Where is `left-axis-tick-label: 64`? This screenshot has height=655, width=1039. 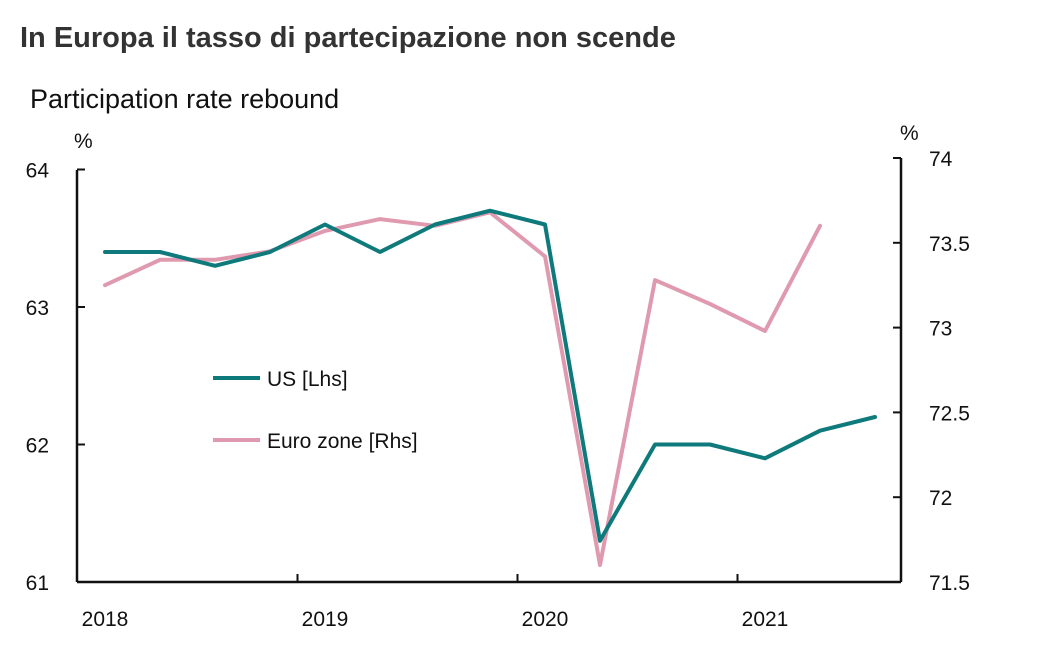 left-axis-tick-label: 64 is located at coordinates (38, 171).